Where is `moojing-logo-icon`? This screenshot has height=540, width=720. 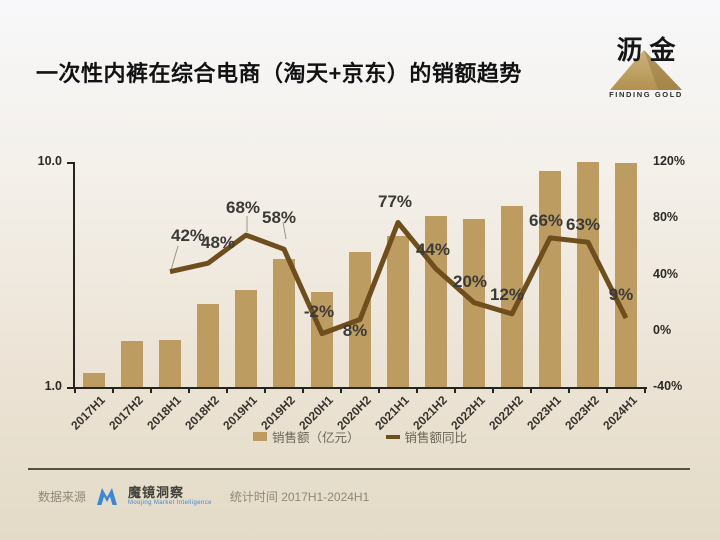
moojing-logo-icon is located at coordinates (107, 496).